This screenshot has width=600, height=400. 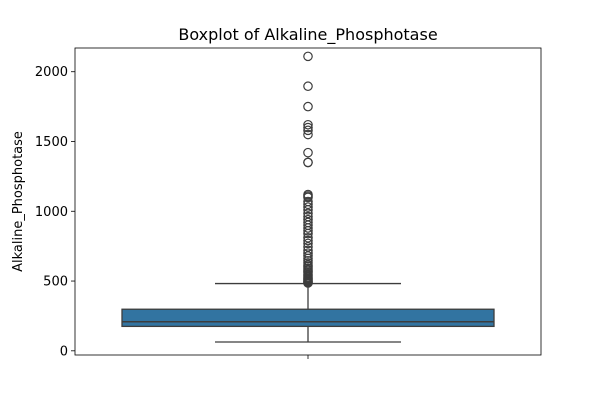 What do you see at coordinates (51, 142) in the screenshot?
I see `y-tick-label-1500: 1500` at bounding box center [51, 142].